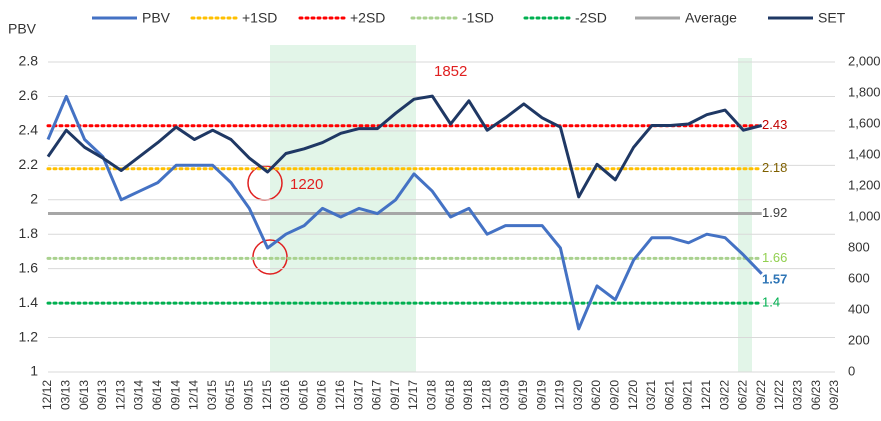 The height and width of the screenshot is (421, 881). I want to click on y-axis-title: PBV, so click(22, 29).